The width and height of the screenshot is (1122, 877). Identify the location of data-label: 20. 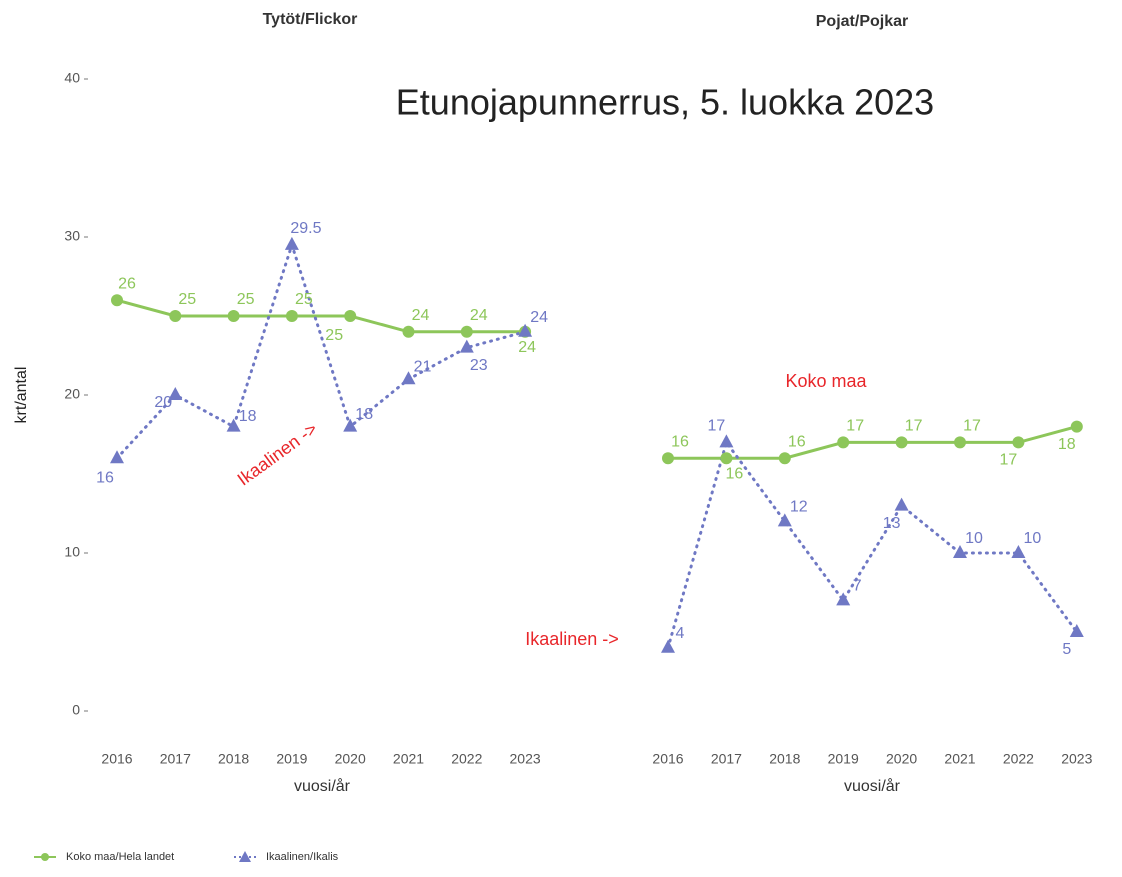
(163, 402).